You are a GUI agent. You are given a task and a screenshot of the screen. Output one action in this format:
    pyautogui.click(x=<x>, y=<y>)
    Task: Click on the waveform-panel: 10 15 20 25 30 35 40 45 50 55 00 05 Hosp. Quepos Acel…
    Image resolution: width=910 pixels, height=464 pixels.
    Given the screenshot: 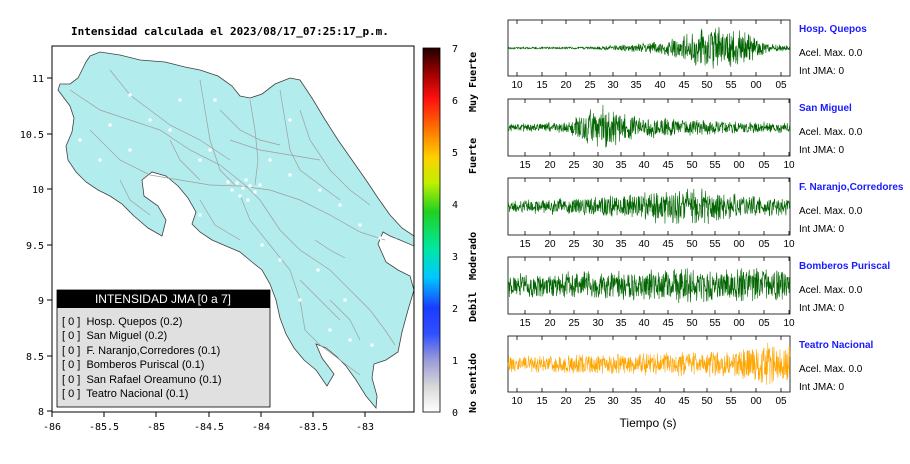 What is the action you would take?
    pyautogui.click(x=687, y=55)
    